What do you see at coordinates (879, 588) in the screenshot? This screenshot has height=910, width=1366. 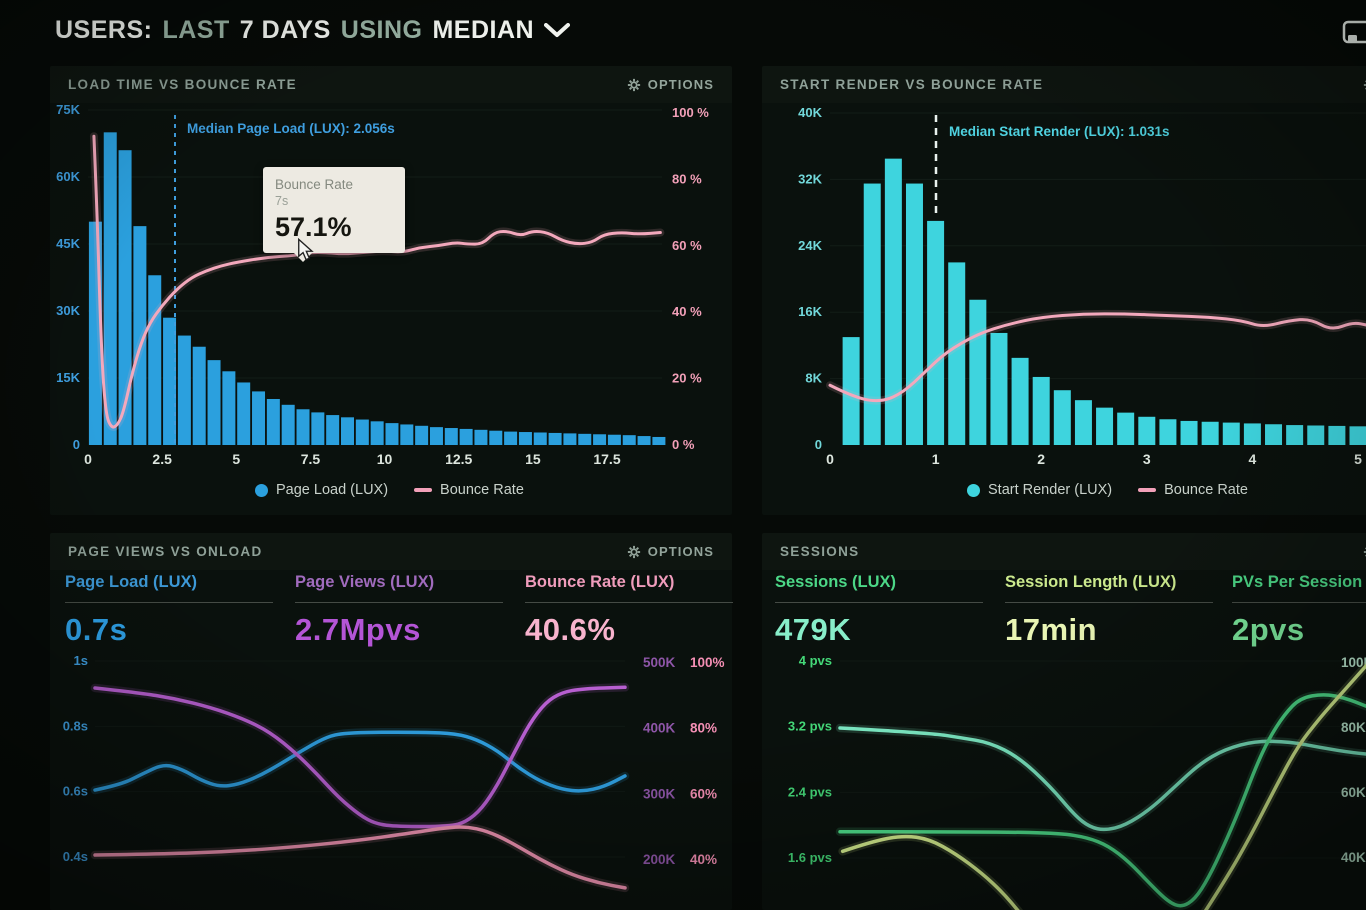 I see `metric-label: Sessions (LUX)` at bounding box center [879, 588].